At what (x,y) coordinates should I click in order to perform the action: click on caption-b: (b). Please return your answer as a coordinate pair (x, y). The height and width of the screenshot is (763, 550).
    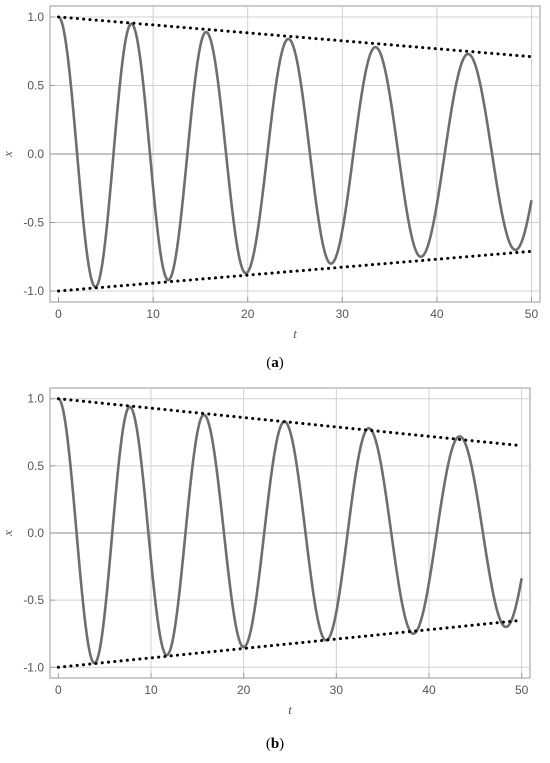
    Looking at the image, I should click on (275, 744).